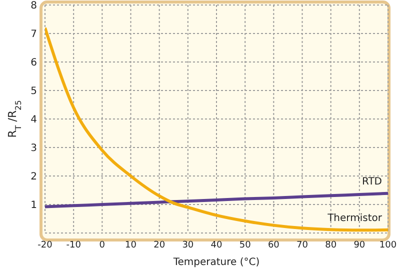 The height and width of the screenshot is (270, 402). What do you see at coordinates (102, 245) in the screenshot?
I see `x-tick-label: 0` at bounding box center [102, 245].